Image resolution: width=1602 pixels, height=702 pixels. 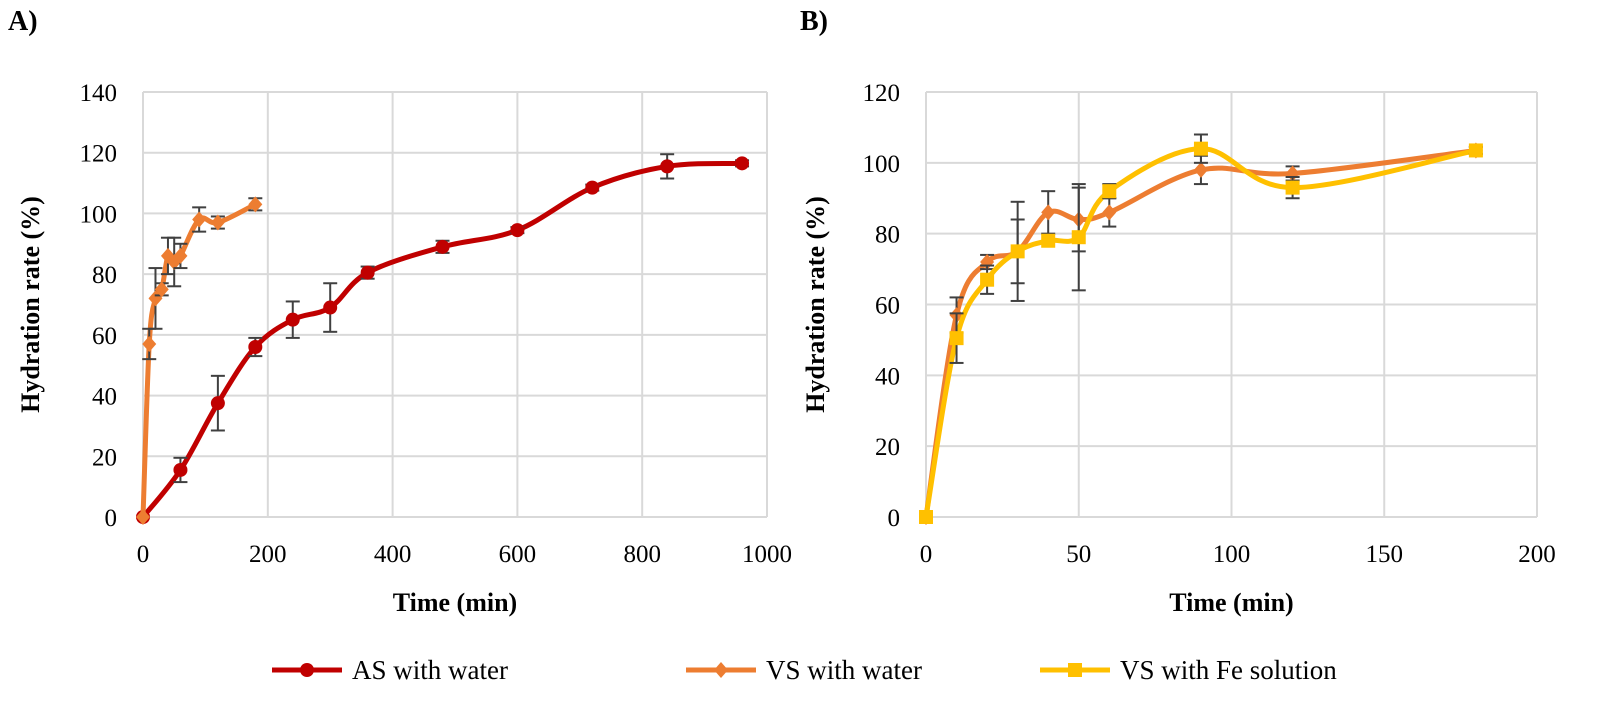 I want to click on x-tick-label: 800, so click(x=642, y=554).